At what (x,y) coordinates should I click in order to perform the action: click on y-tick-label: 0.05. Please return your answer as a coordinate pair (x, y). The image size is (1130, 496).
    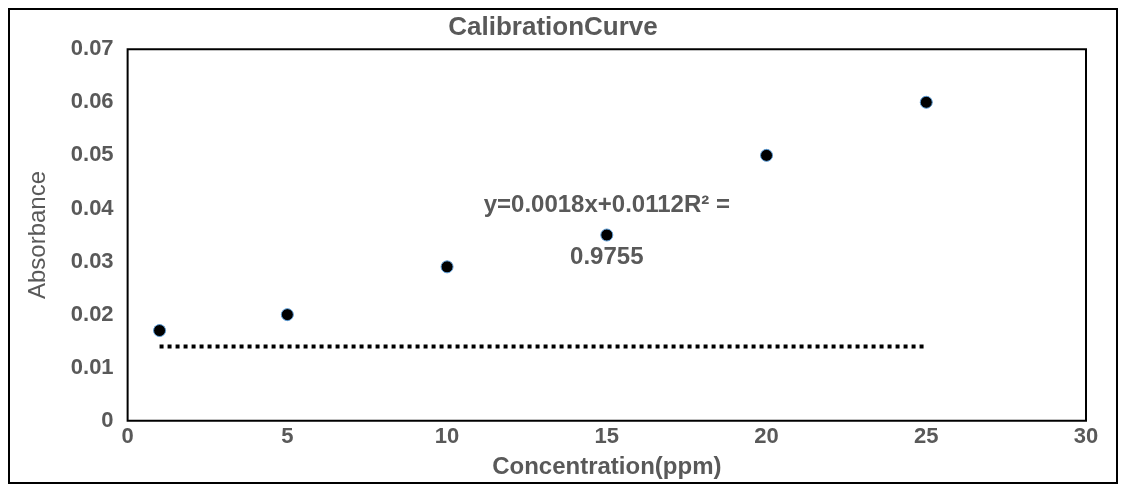
    Looking at the image, I should click on (92, 154).